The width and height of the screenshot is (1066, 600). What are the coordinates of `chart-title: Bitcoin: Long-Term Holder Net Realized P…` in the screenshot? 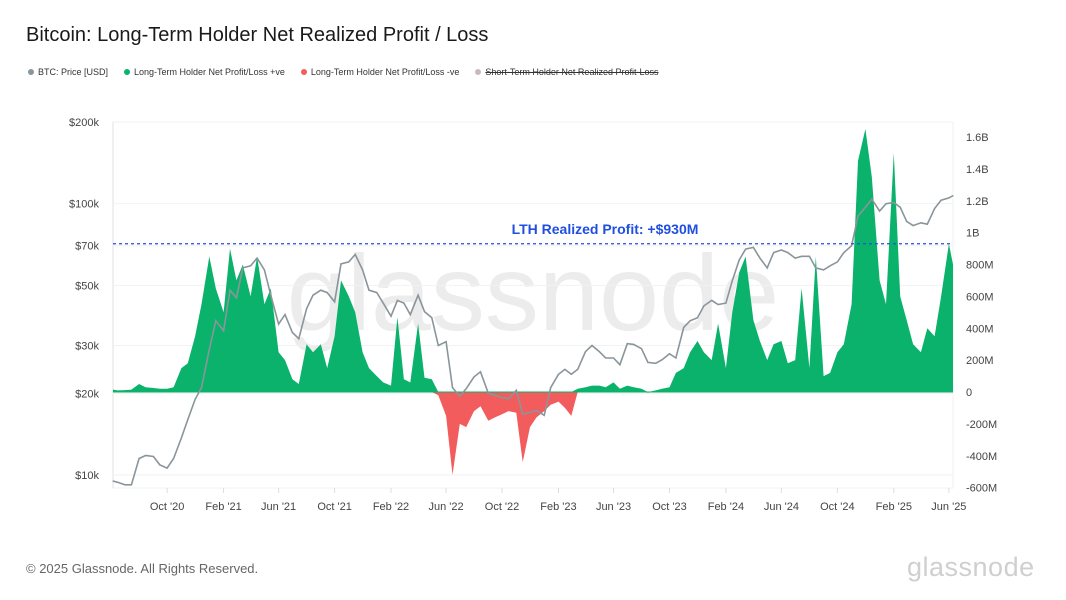 It's located at (257, 35).